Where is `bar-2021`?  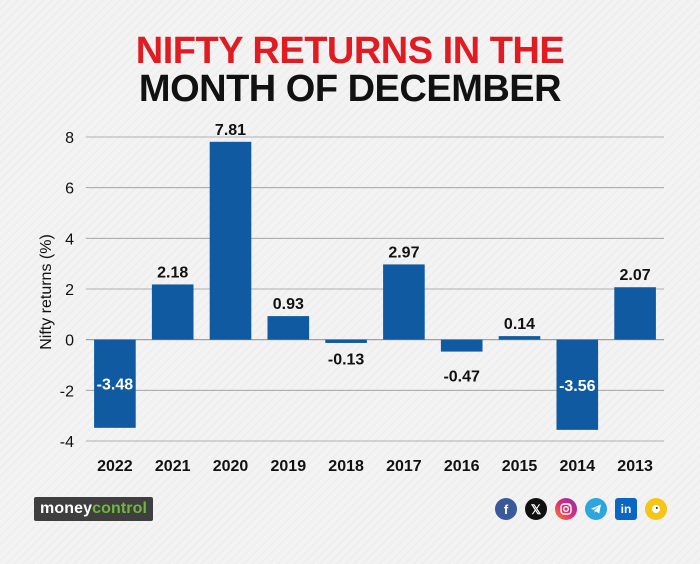 bar-2021 is located at coordinates (172, 312).